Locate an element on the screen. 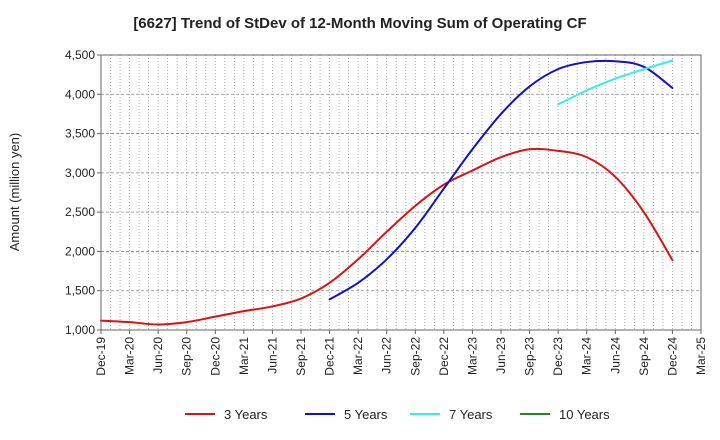  y-tick-label: 2,000 is located at coordinates (80, 251).